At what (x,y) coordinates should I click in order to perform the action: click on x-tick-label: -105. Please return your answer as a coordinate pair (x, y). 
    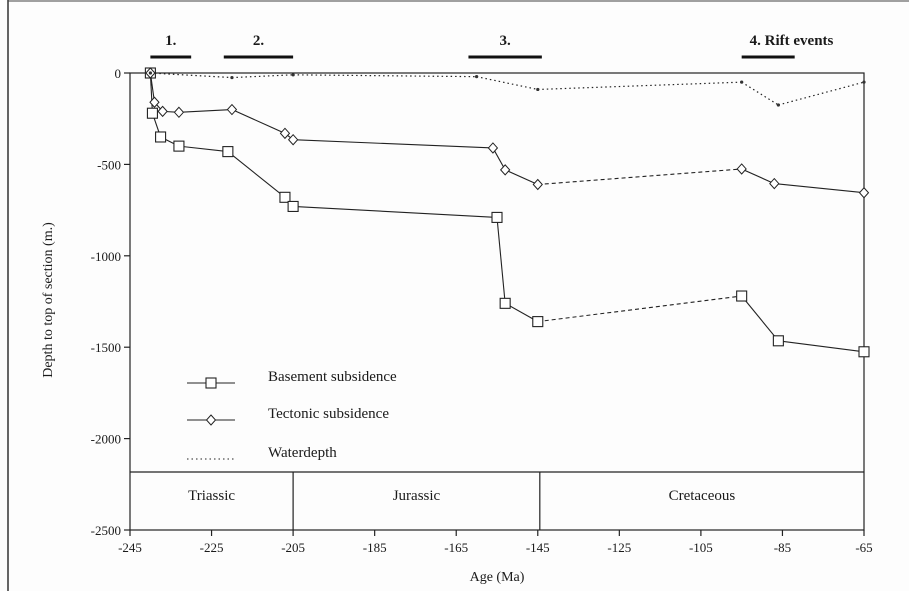
    Looking at the image, I should click on (701, 547).